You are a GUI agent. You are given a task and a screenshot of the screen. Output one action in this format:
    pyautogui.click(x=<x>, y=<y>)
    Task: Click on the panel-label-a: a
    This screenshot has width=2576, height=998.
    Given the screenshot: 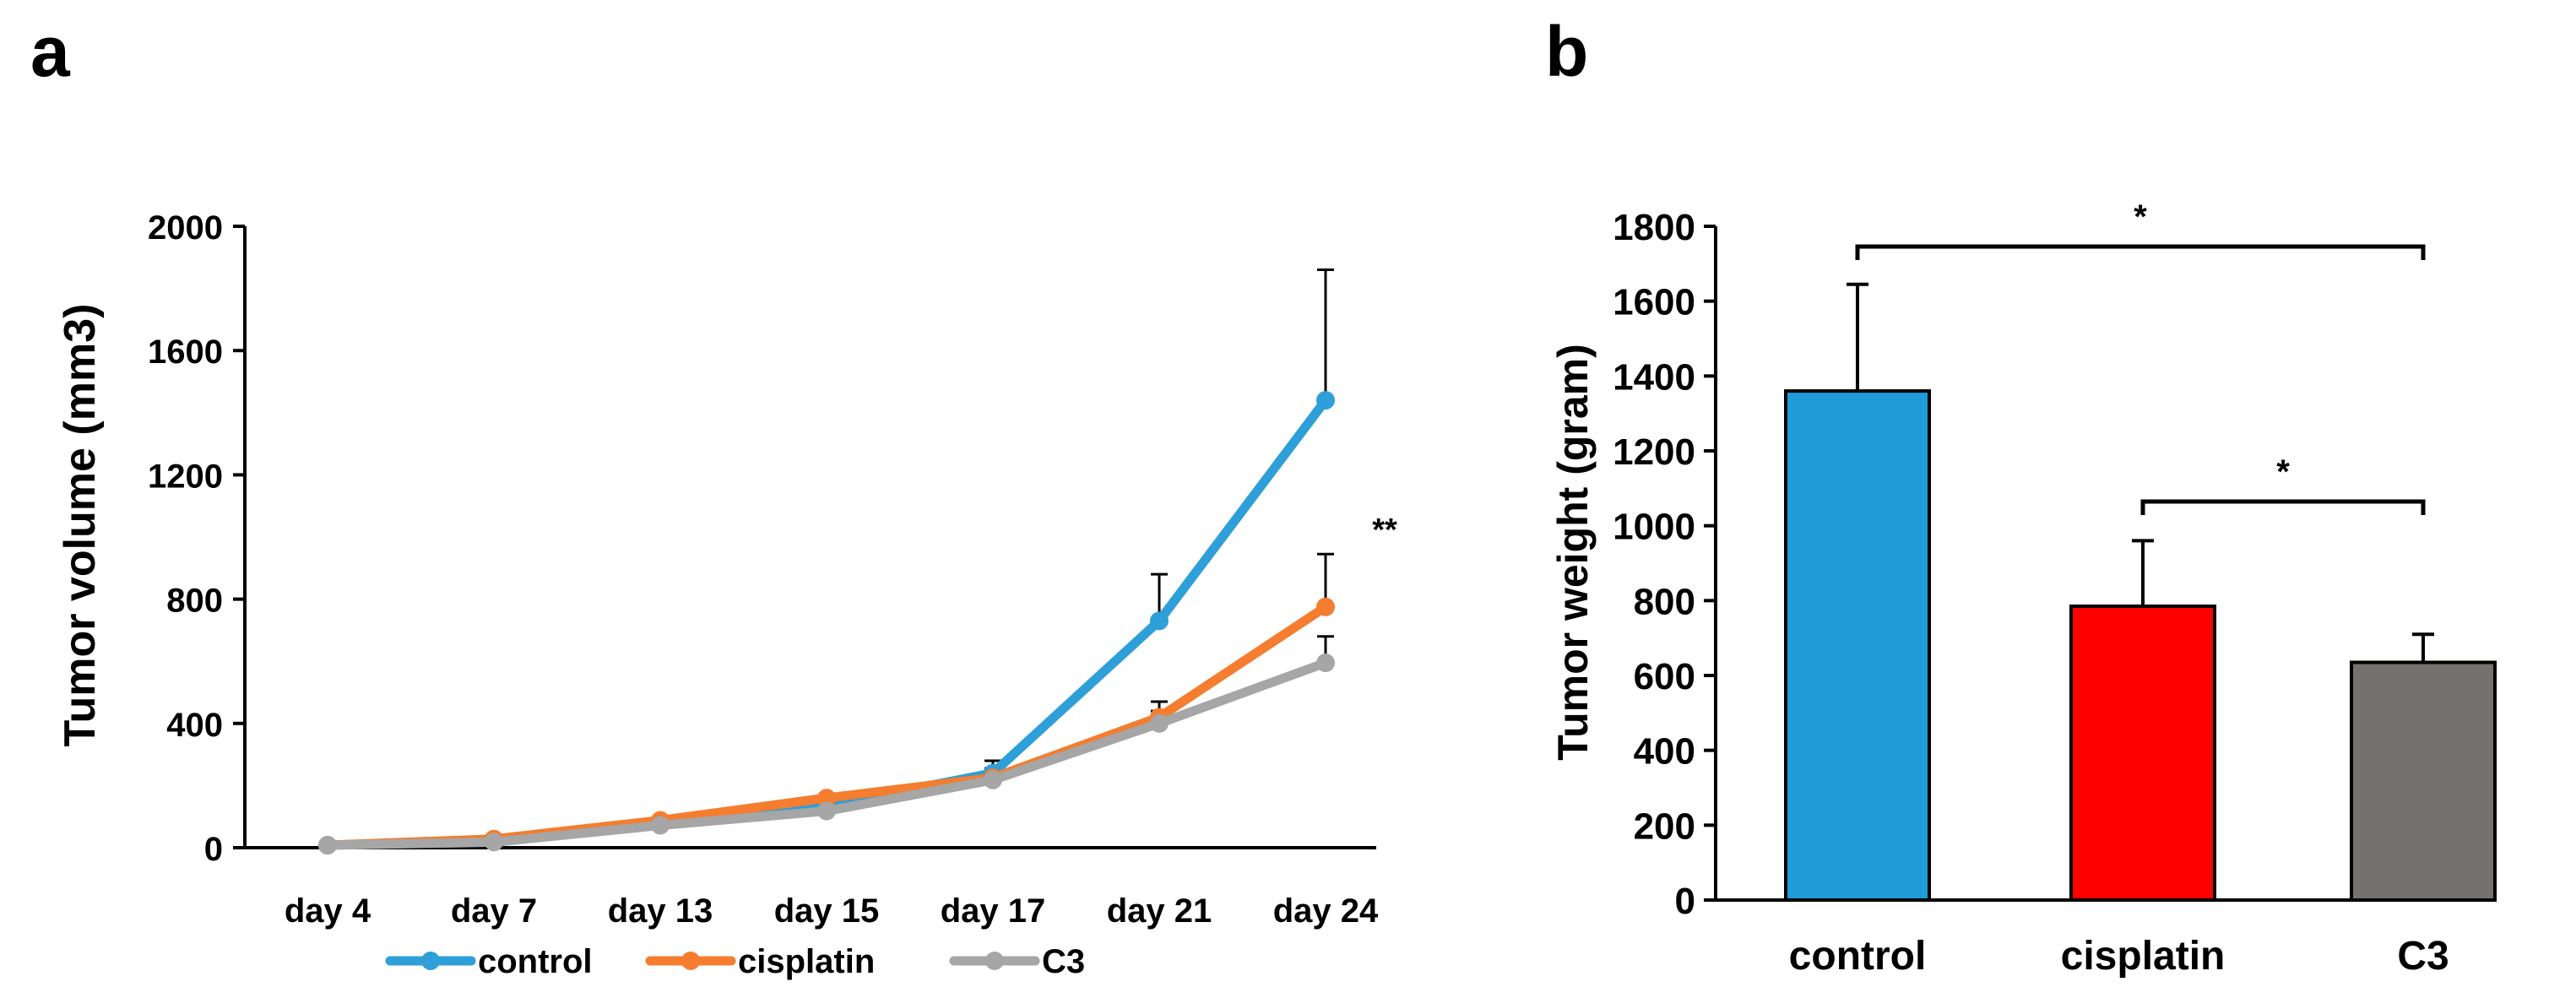 What is the action you would take?
    pyautogui.click(x=51, y=51)
    